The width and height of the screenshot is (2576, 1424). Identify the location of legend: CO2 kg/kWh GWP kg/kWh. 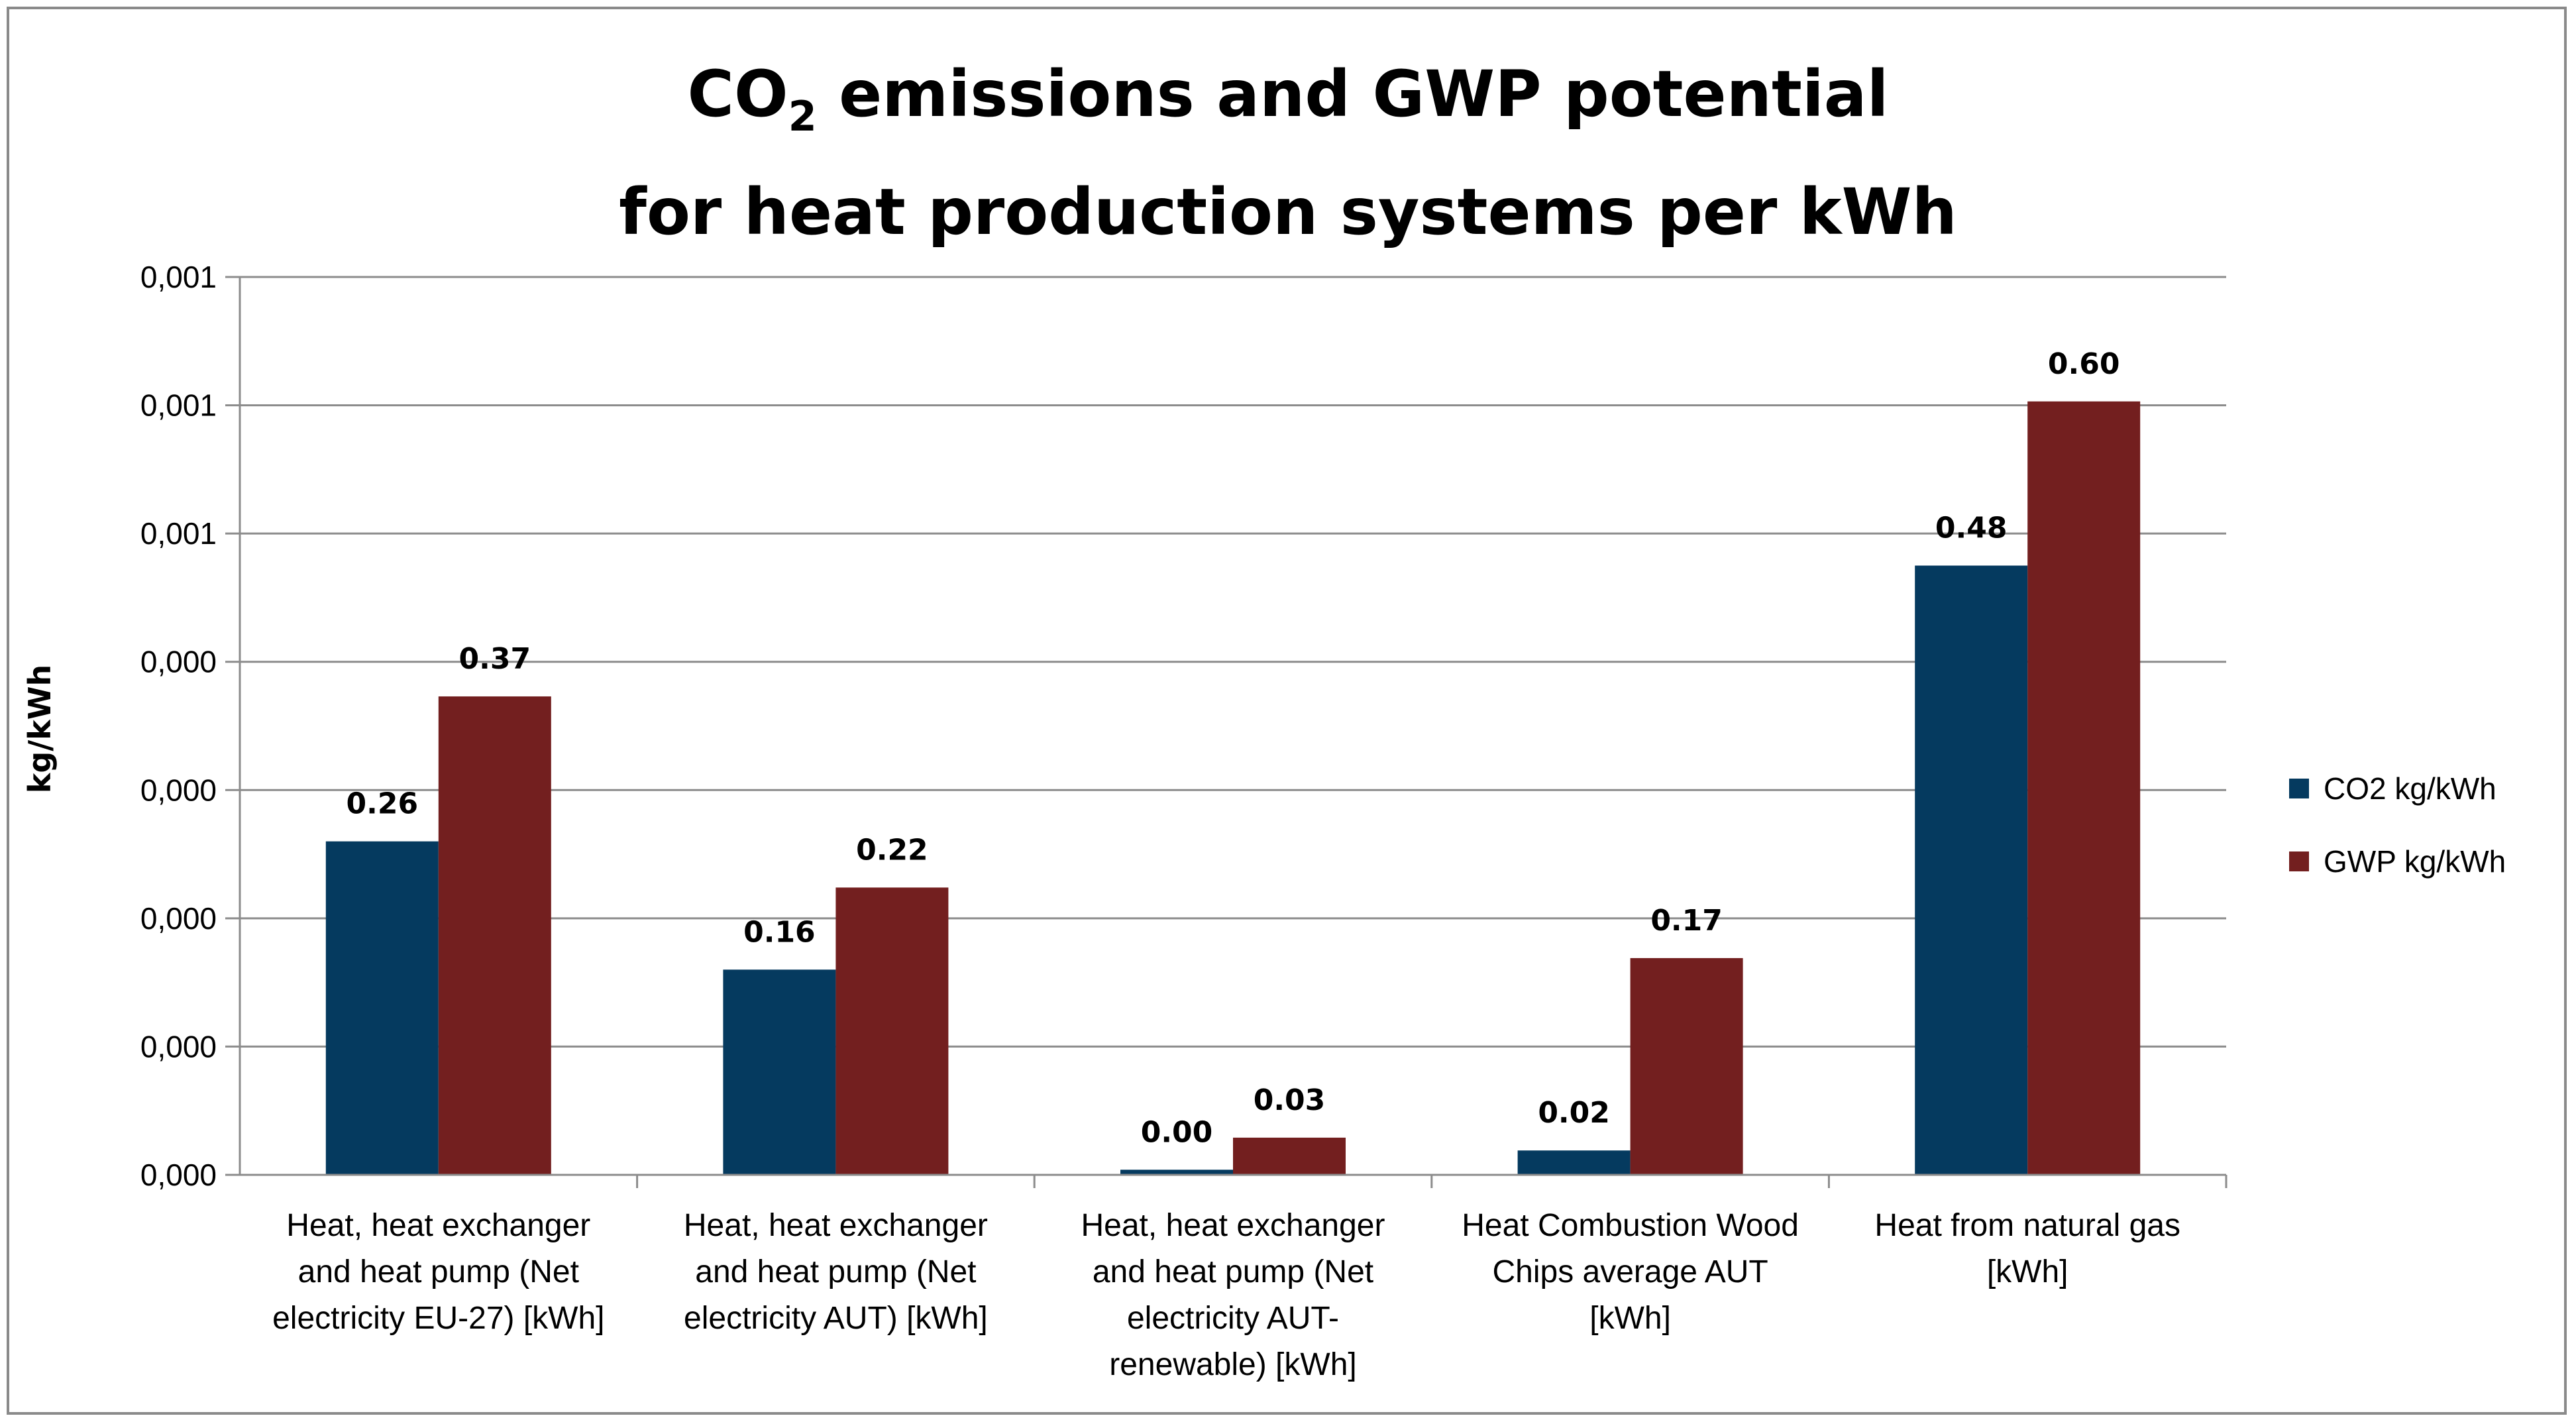
(2397, 841).